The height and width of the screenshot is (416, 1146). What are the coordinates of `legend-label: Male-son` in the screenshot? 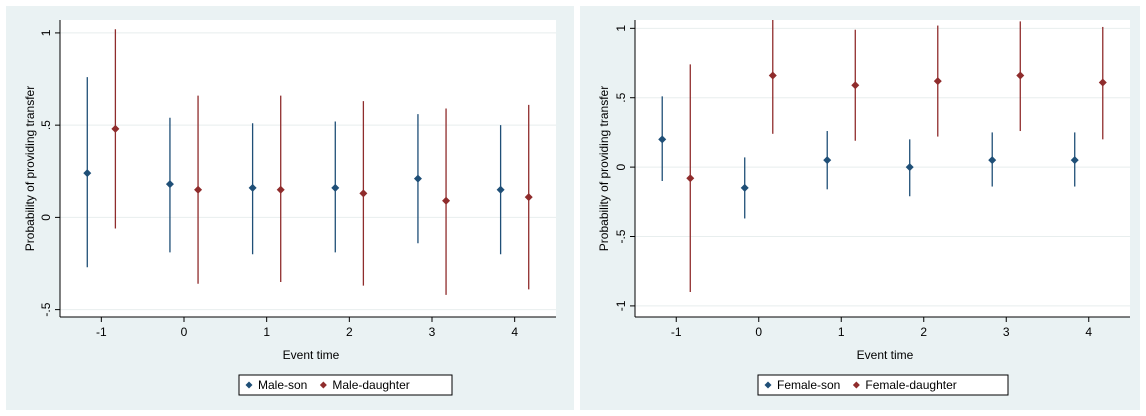 It's located at (282, 385).